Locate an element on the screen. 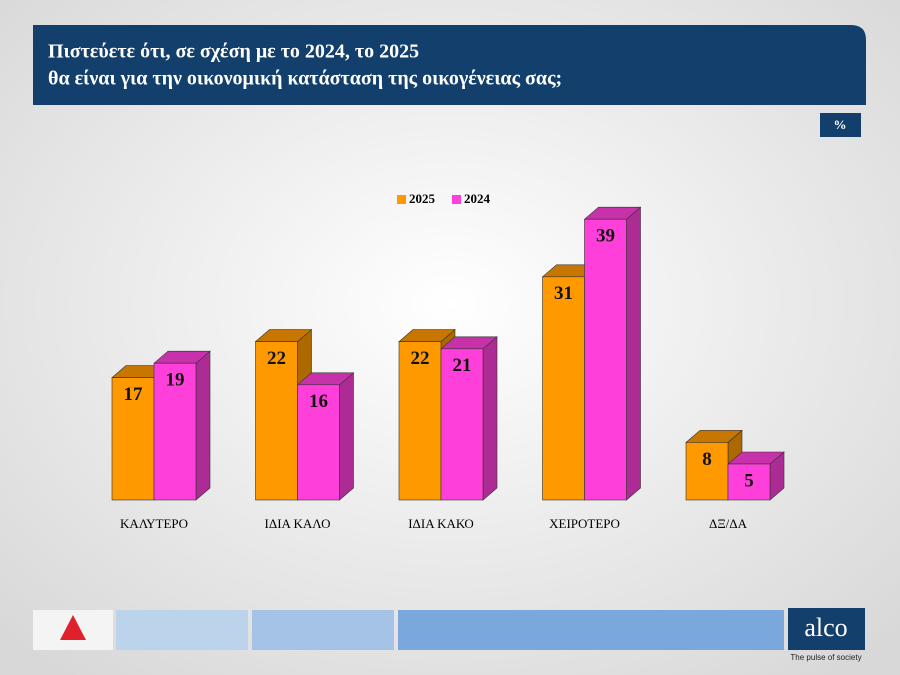  value-label: 21 is located at coordinates (462, 365).